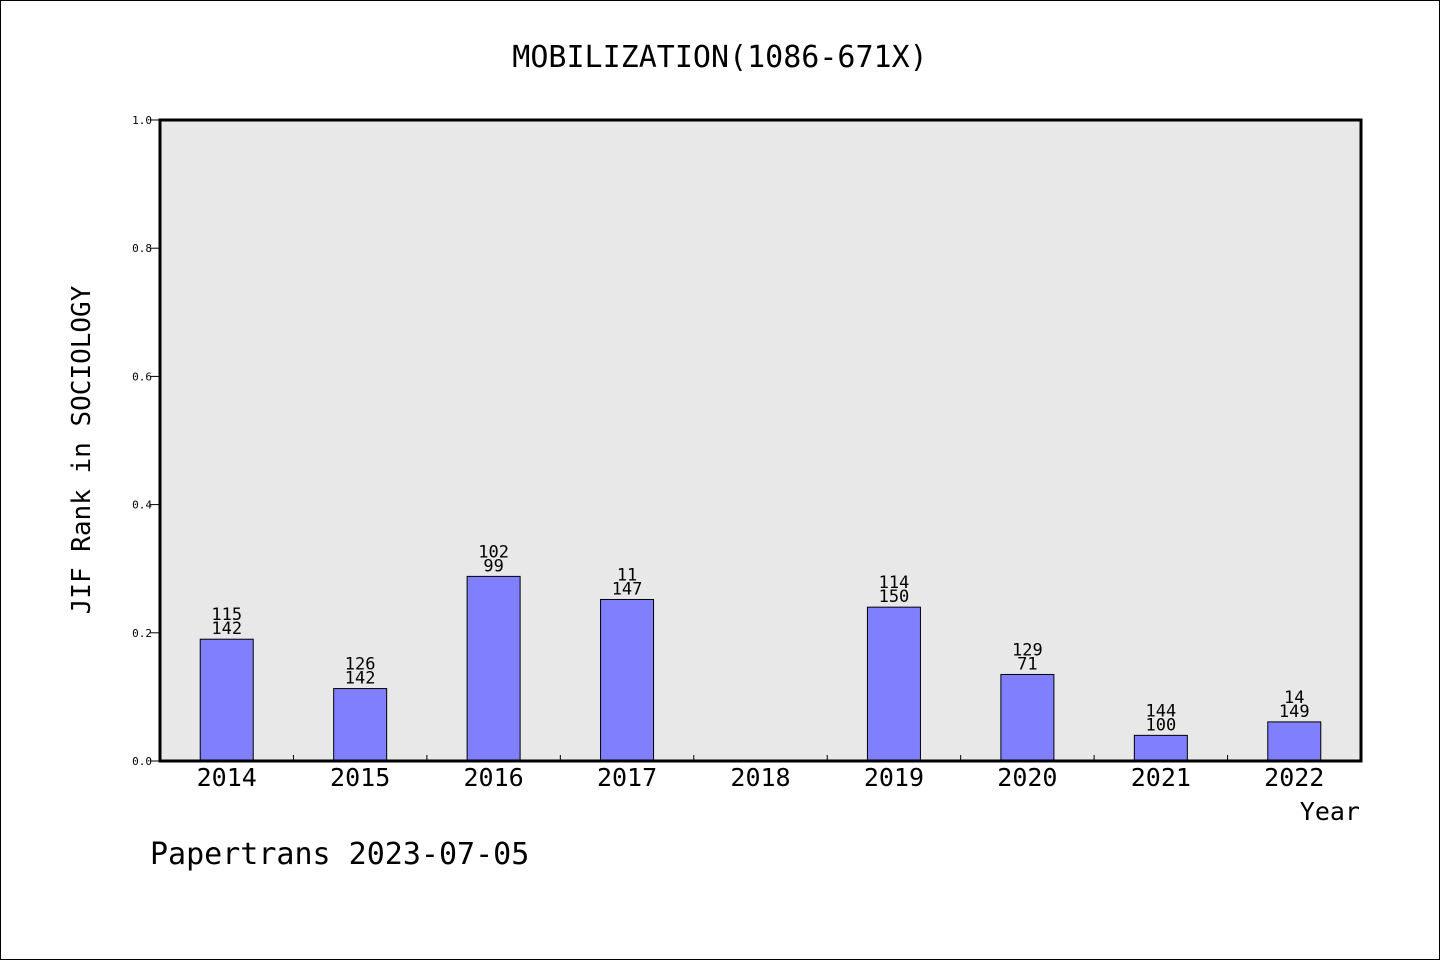 The height and width of the screenshot is (960, 1440). I want to click on bar-rank-label: 114, so click(894, 583).